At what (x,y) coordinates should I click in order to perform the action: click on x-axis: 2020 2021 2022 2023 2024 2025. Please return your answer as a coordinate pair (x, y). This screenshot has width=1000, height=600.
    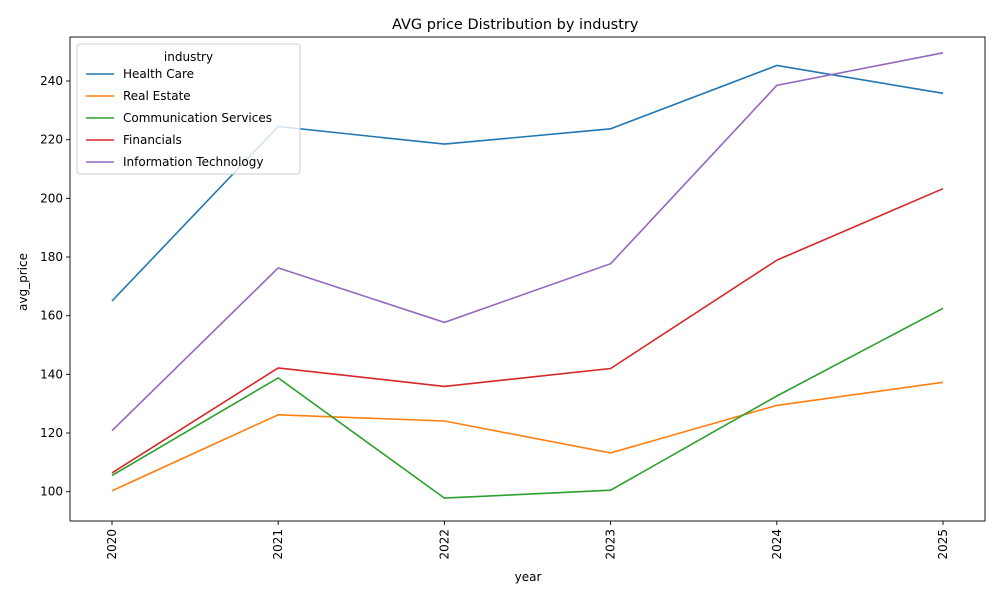
    Looking at the image, I should click on (527, 540).